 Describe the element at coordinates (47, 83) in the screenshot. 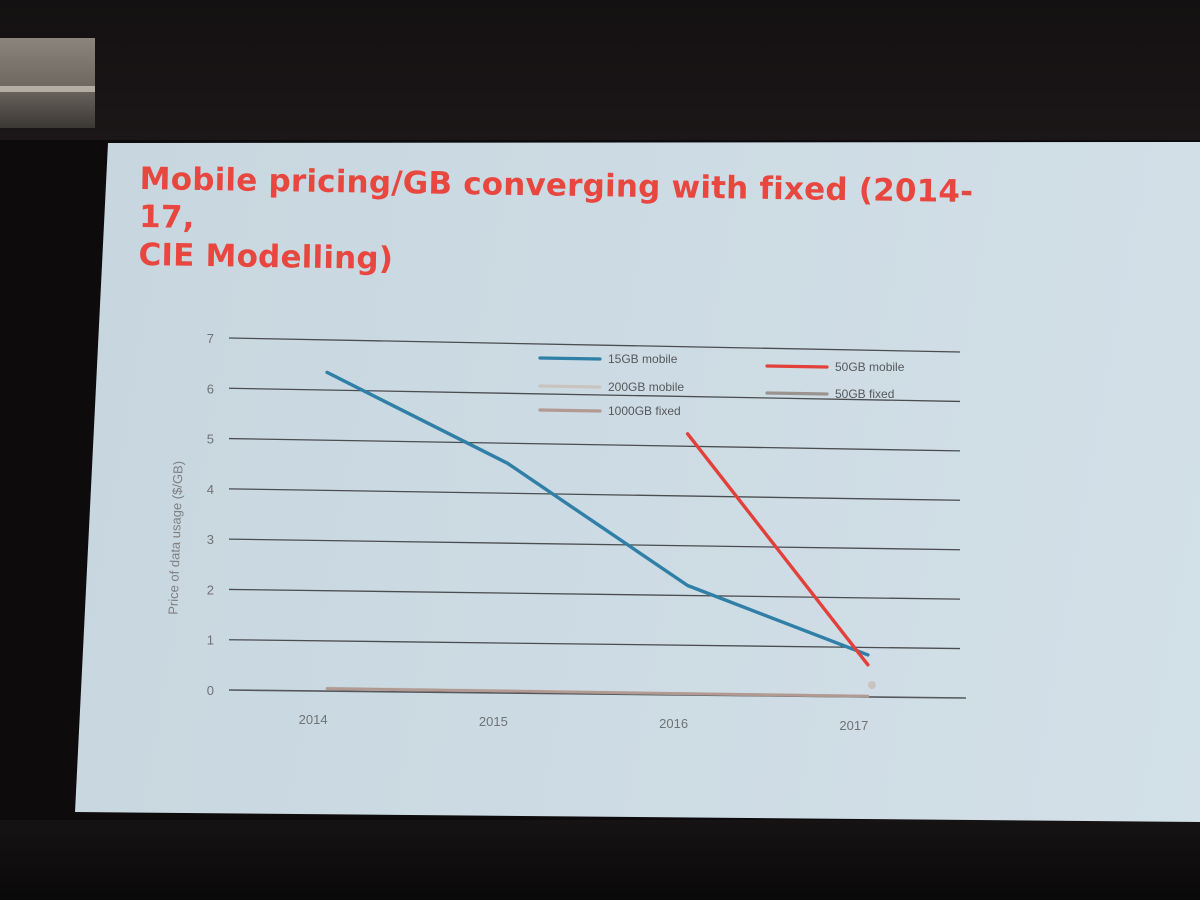

I see `wall-panel` at that location.